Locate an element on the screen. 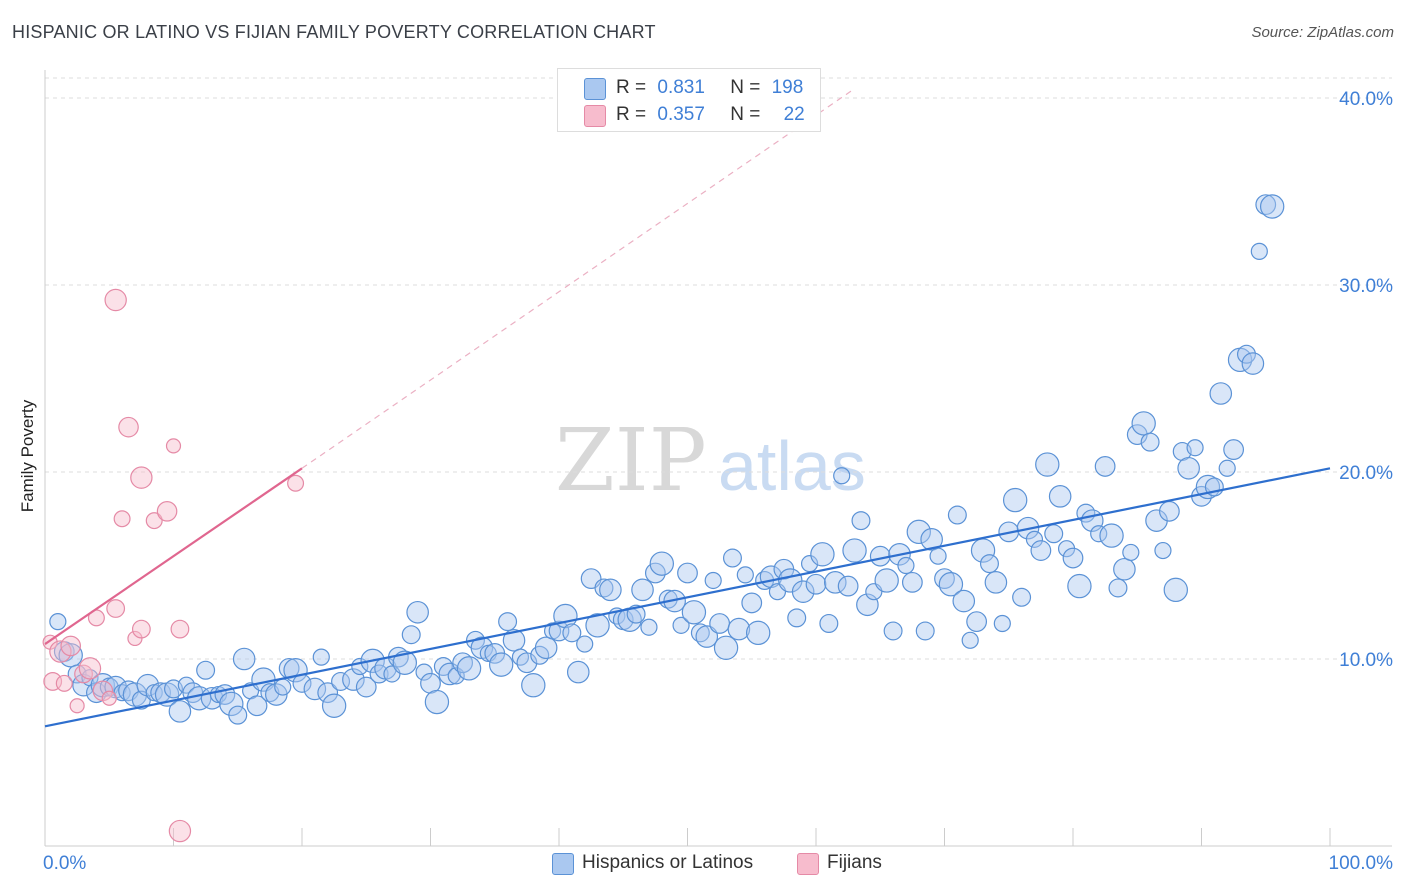 This screenshot has width=1406, height=892. y-tick-label: 20.0% is located at coordinates (1366, 473).